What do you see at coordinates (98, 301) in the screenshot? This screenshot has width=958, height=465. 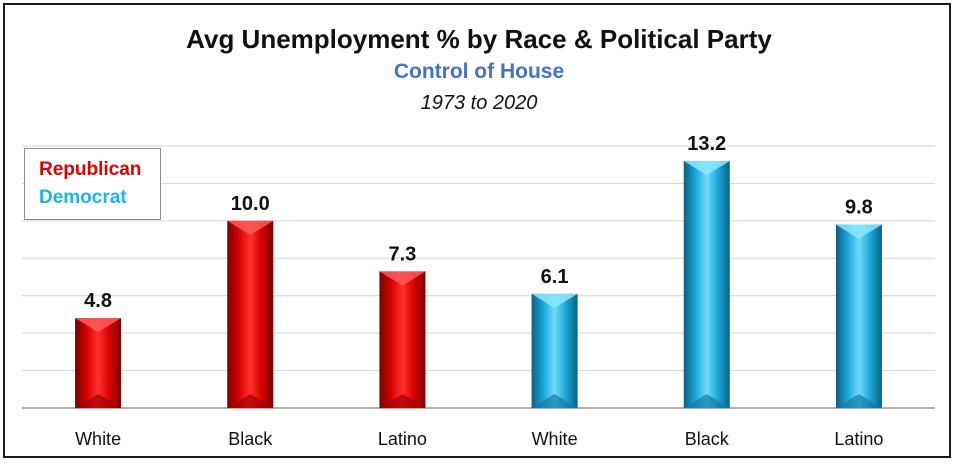 I see `value-label: 4.8` at bounding box center [98, 301].